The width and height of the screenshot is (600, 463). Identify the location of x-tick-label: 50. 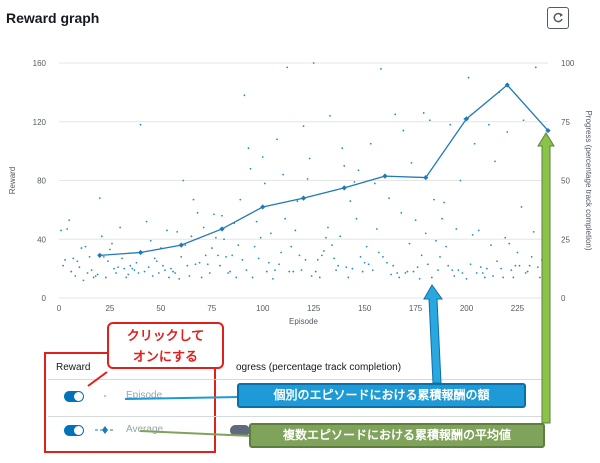
(160, 308).